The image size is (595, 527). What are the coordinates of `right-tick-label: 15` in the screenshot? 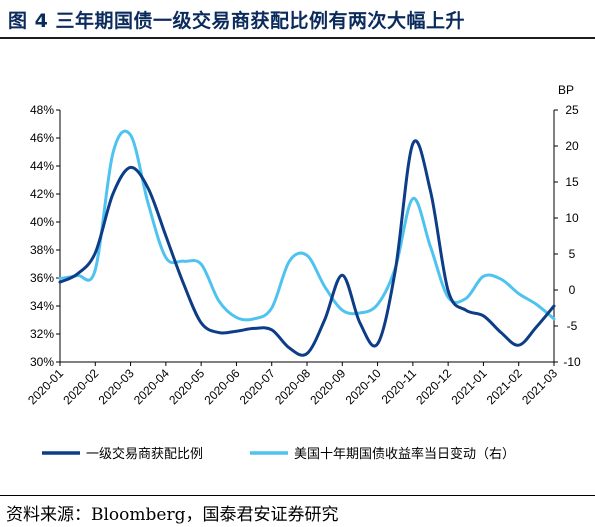 It's located at (572, 182).